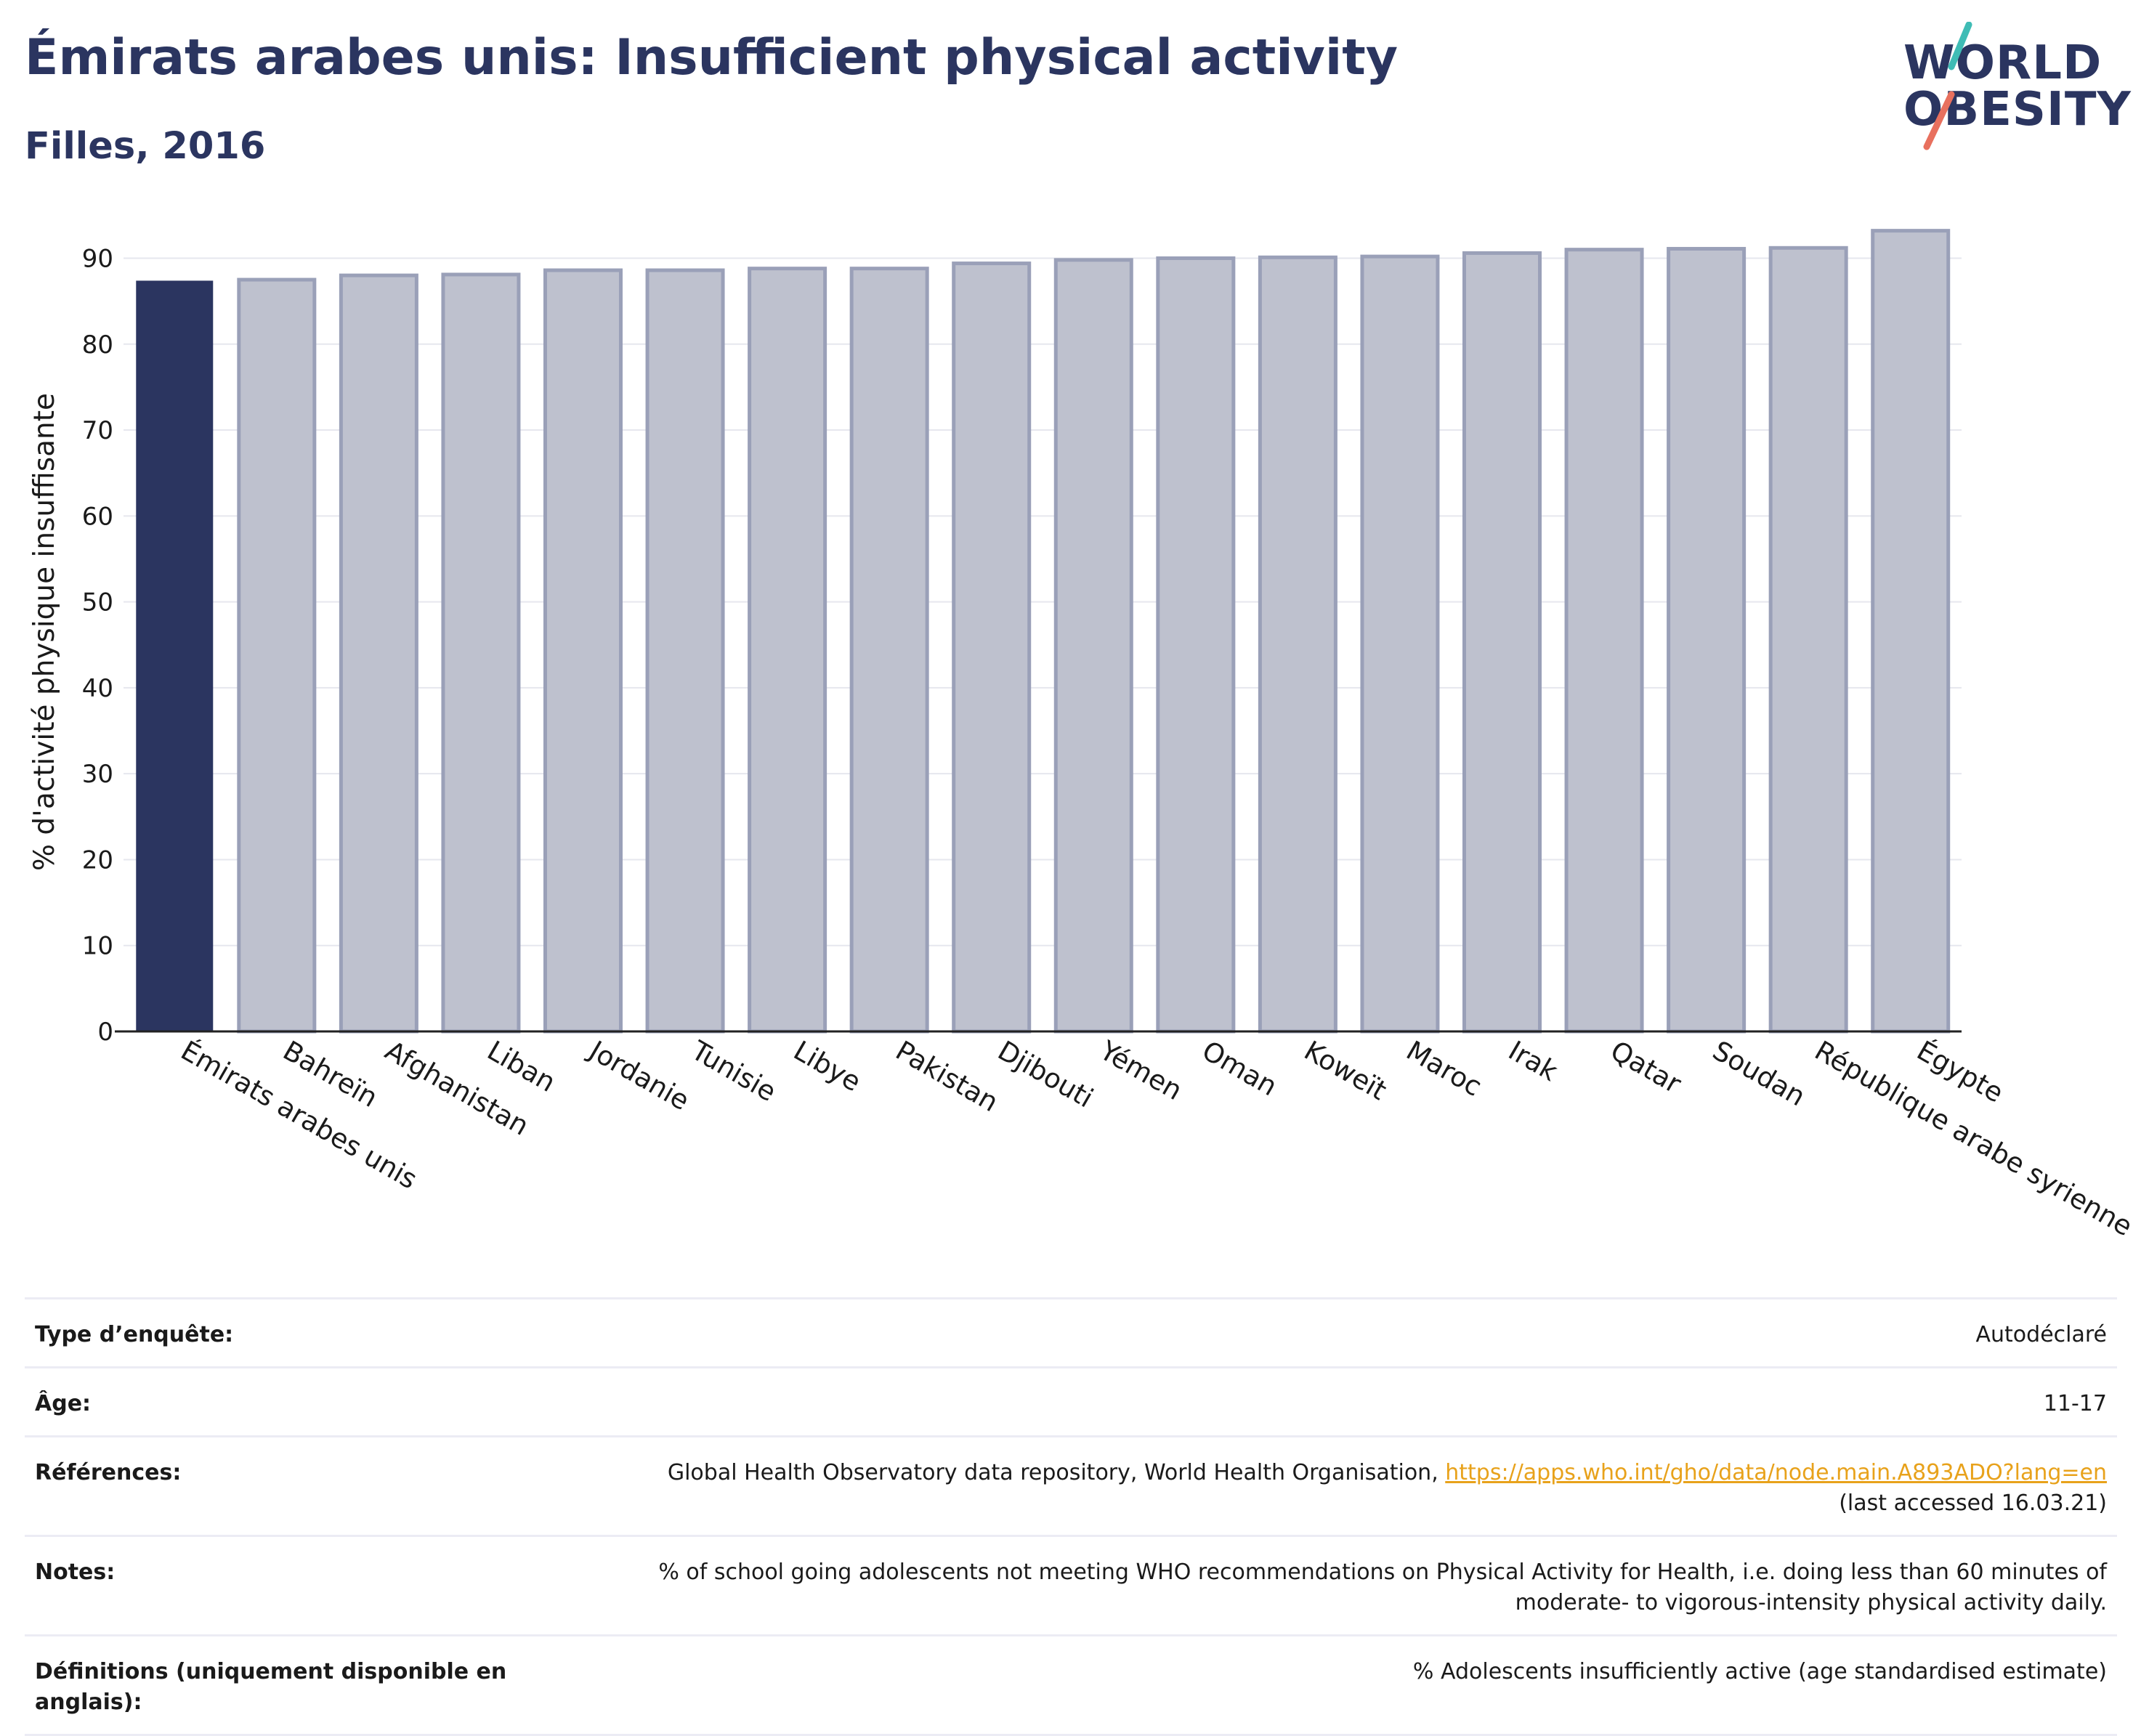  What do you see at coordinates (97, 602) in the screenshot?
I see `y-tick-label: 50` at bounding box center [97, 602].